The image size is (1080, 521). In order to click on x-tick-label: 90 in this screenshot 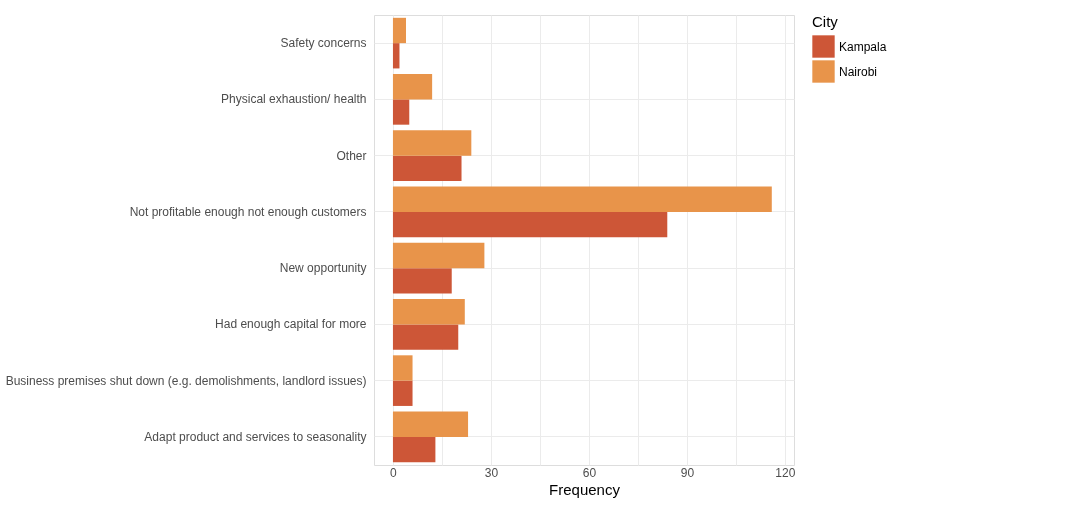, I will do `click(687, 472)`.